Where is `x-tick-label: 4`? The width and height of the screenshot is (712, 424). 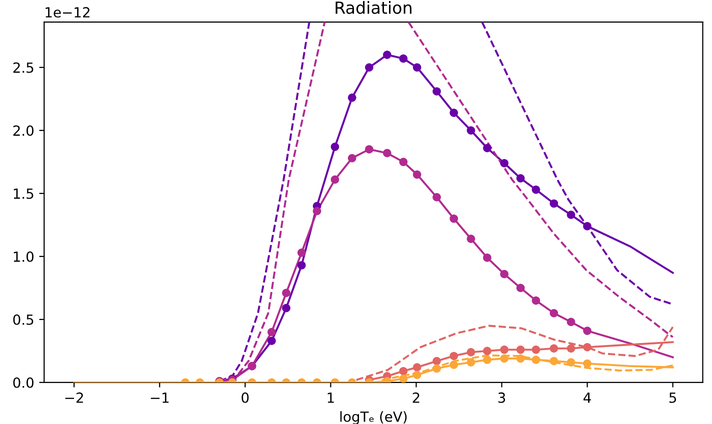
x-tick-label: 4 is located at coordinates (587, 397).